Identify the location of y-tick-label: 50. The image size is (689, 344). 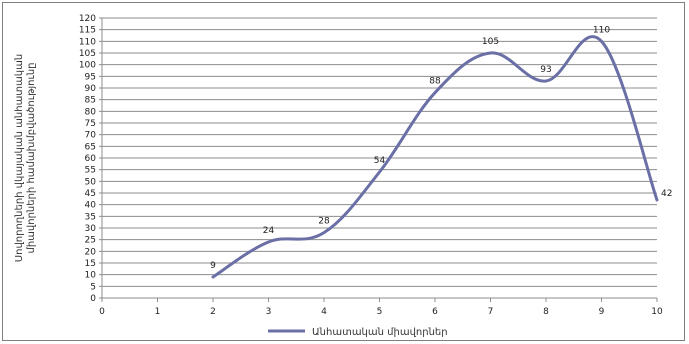
(91, 182).